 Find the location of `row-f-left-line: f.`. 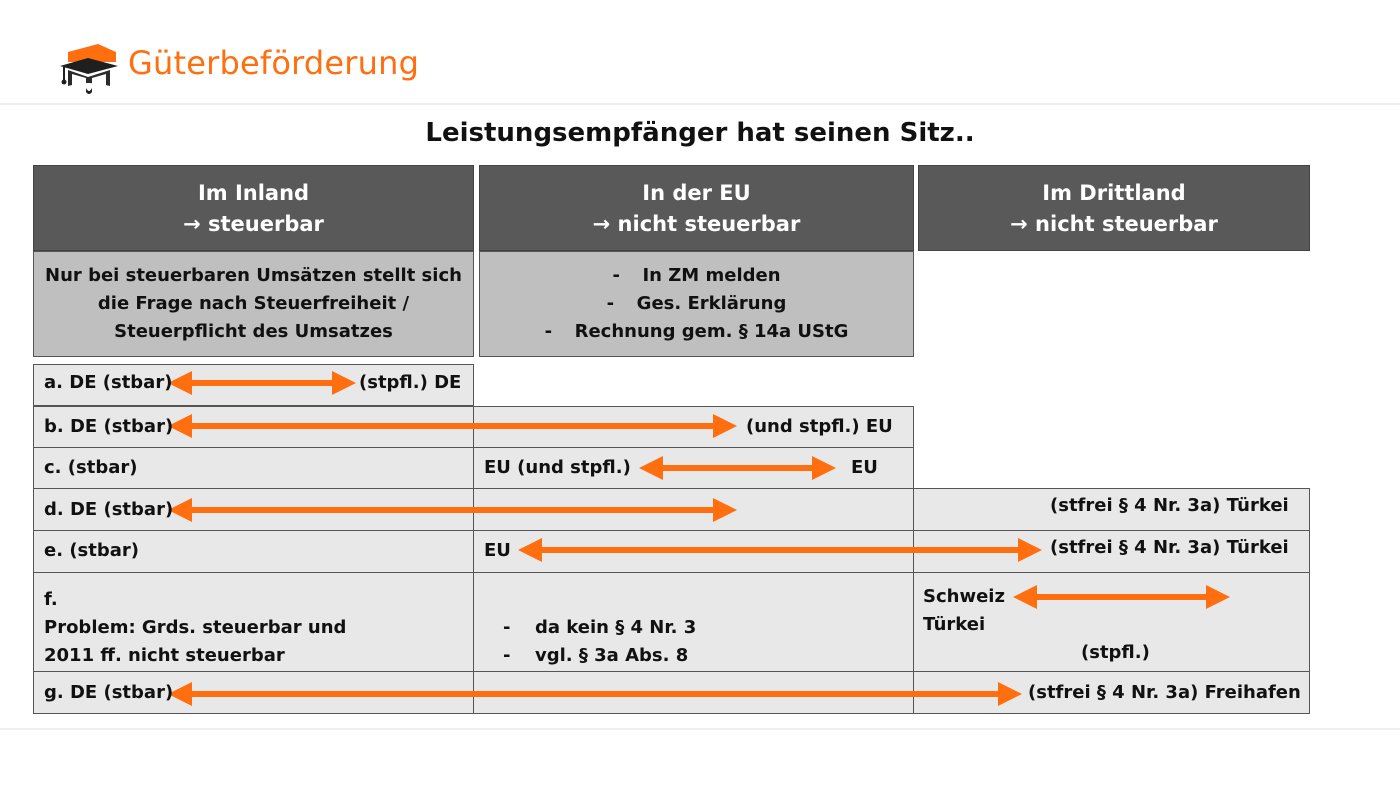

row-f-left-line: f. is located at coordinates (51, 599).